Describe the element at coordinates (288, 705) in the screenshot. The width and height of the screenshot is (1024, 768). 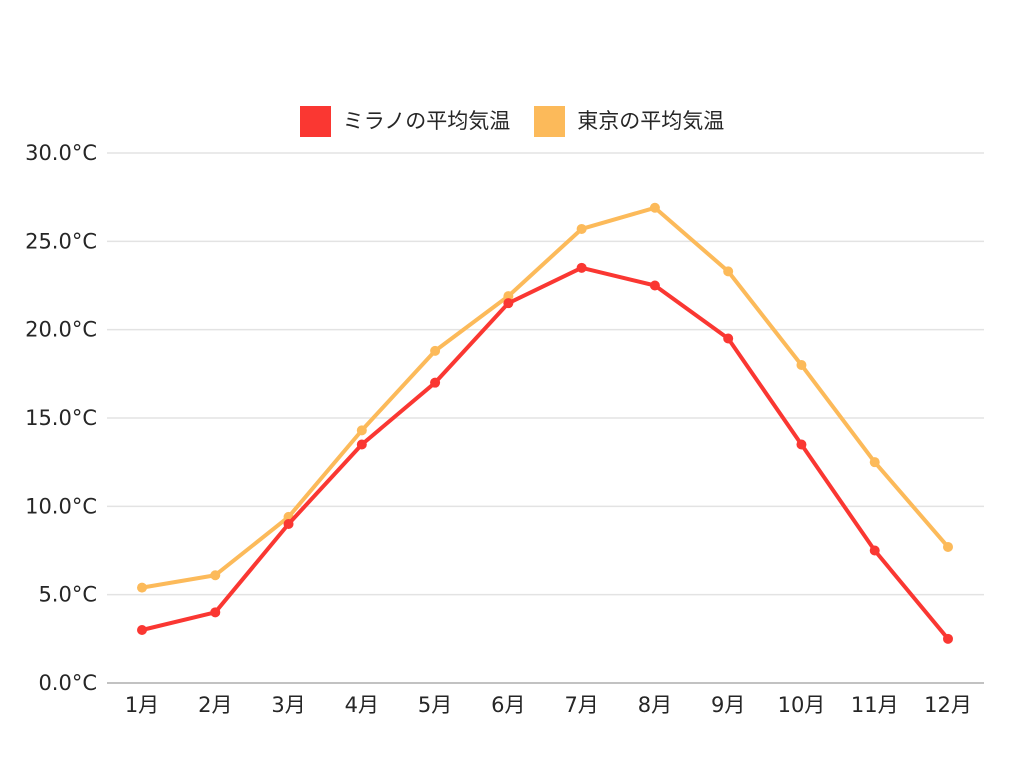
I see `x-tick-label: 3月` at that location.